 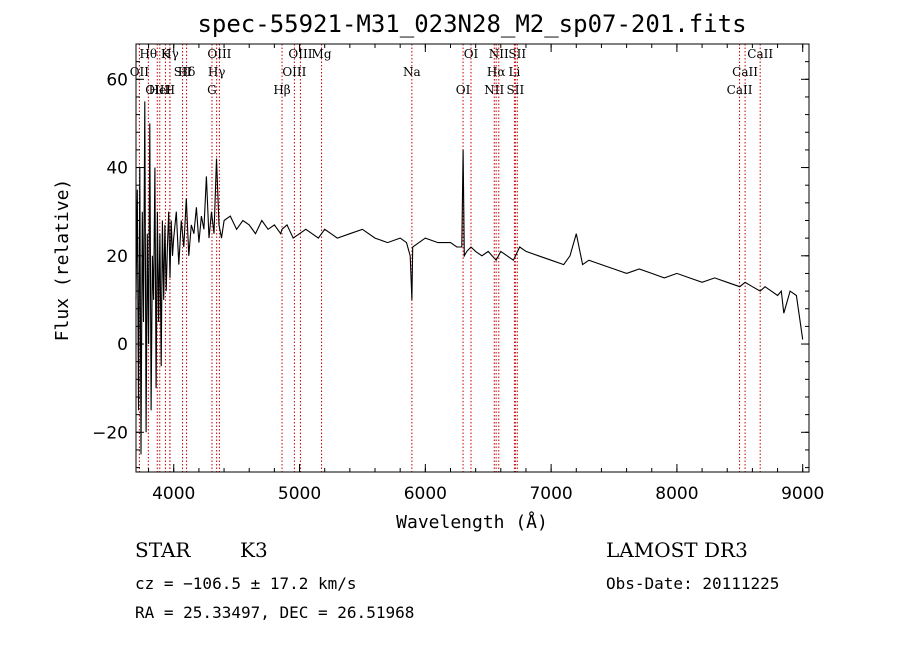 I want to click on line-label: H, so click(x=170, y=90).